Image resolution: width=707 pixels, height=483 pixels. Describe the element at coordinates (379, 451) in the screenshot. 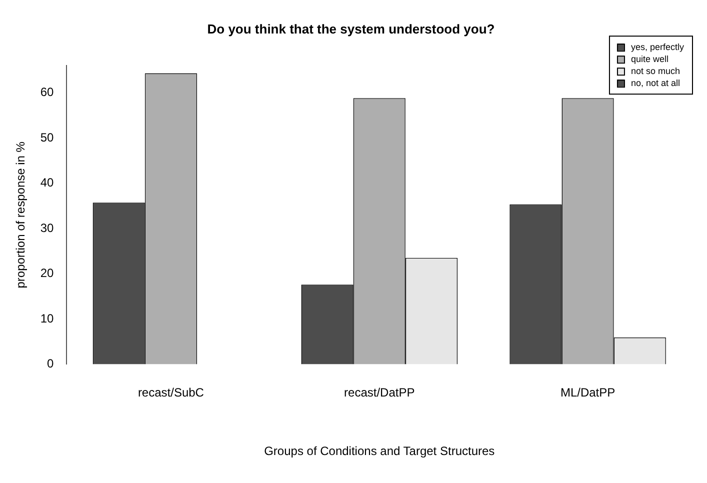

I see `x-axis-title: Groups of Conditions and Target Structures` at that location.